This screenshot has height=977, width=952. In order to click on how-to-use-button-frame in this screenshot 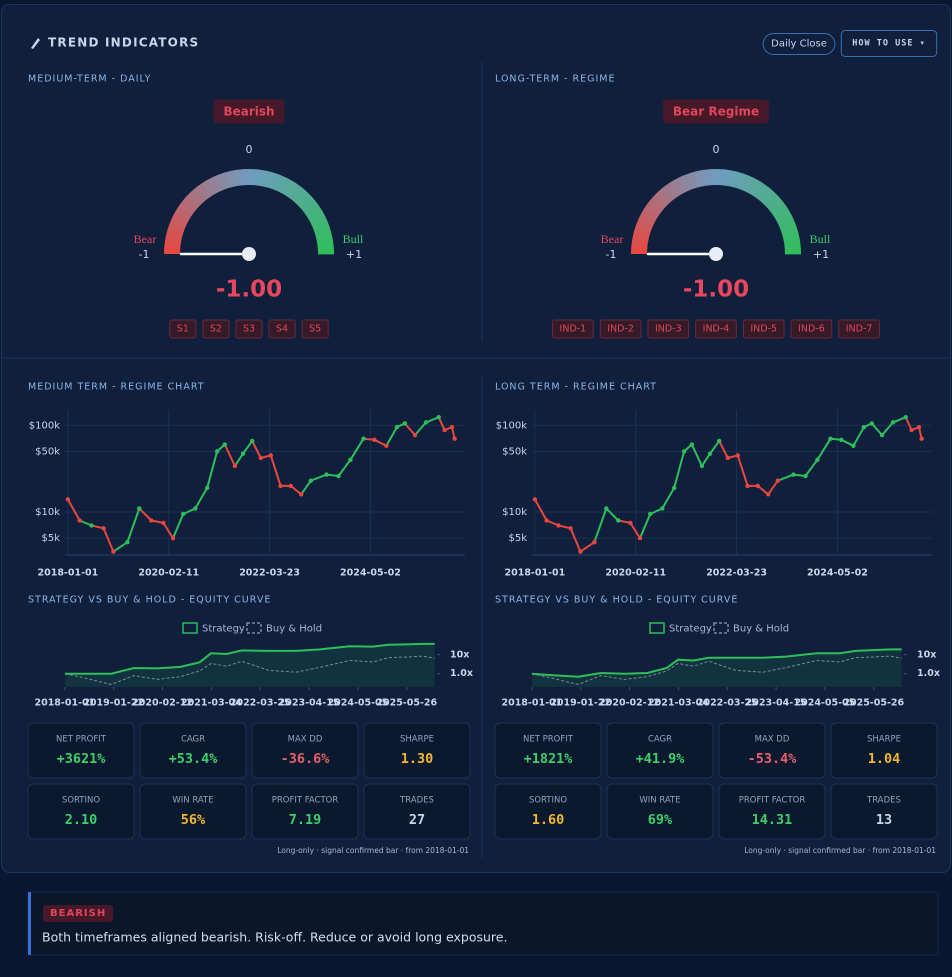, I will do `click(889, 43)`.